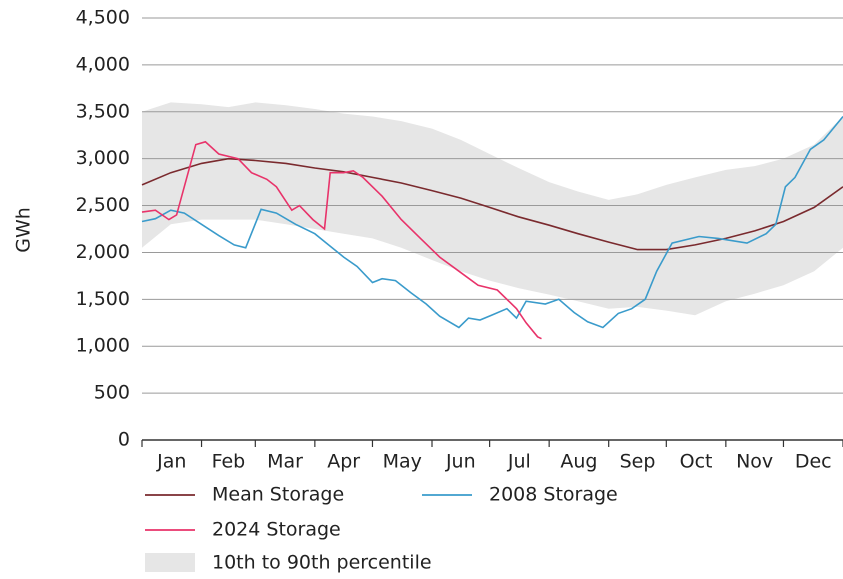 This screenshot has height=579, width=843. I want to click on y-tick-label: 2,500, so click(103, 205).